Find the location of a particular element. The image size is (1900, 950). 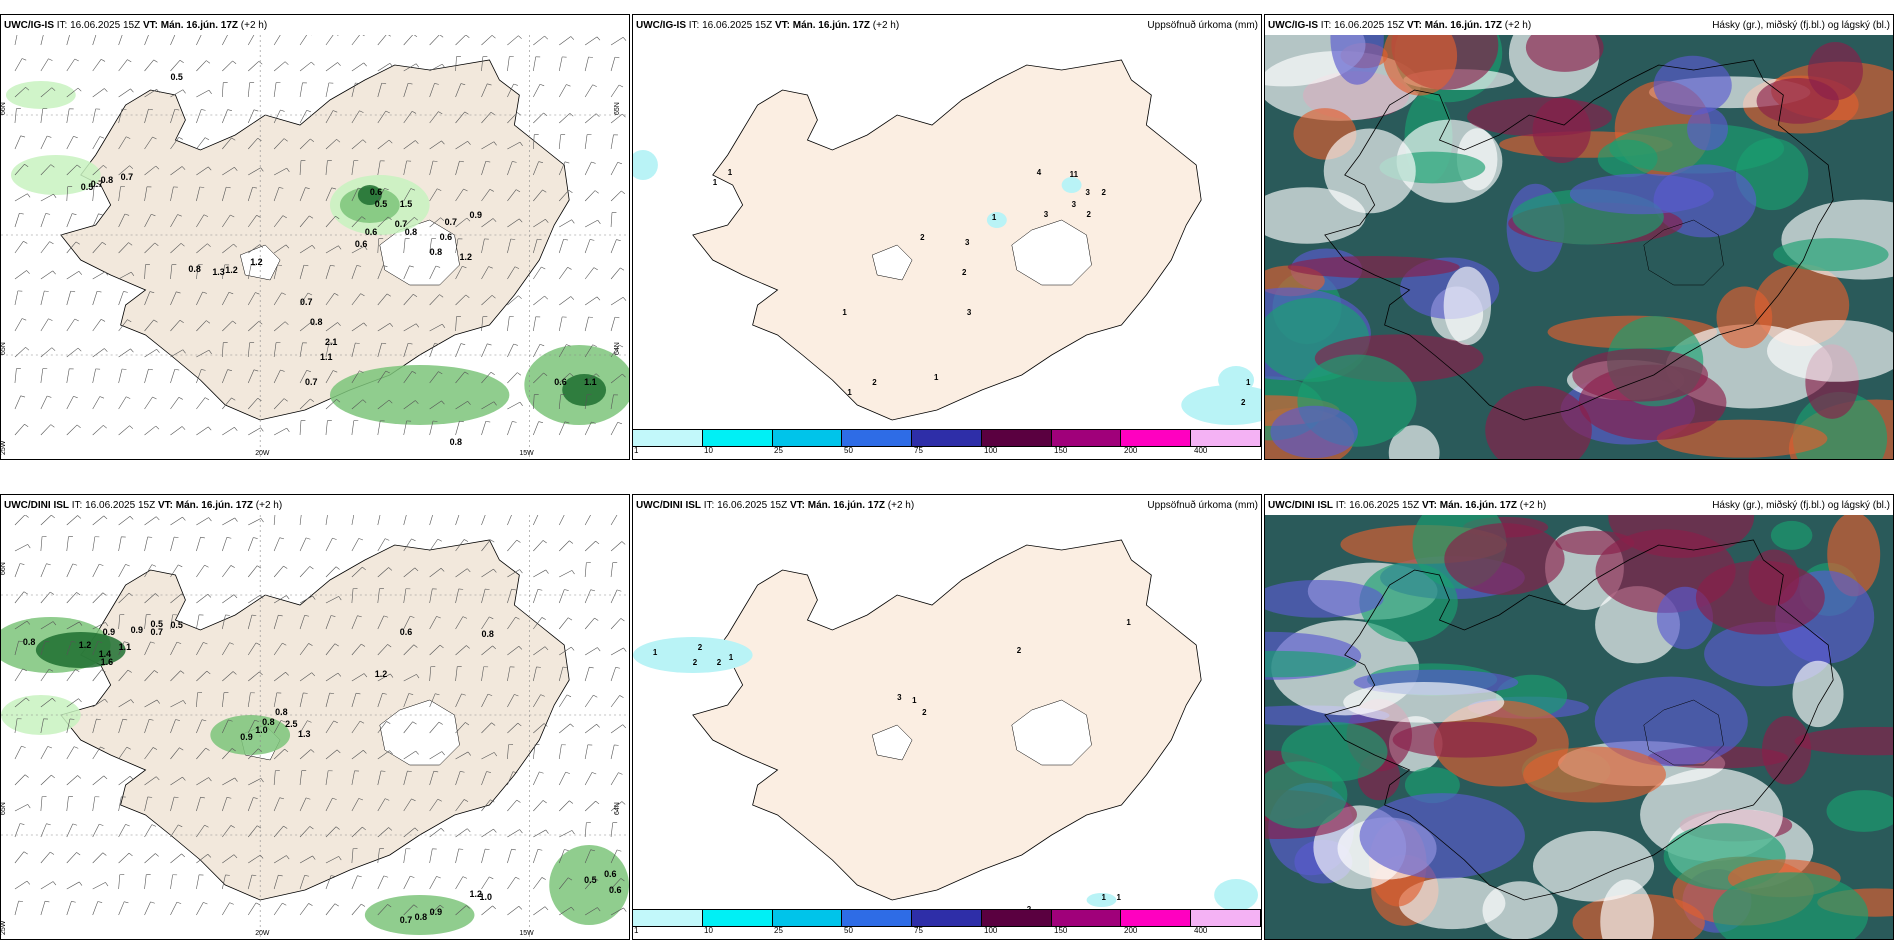

precip-value: 1.0 is located at coordinates (261, 730).